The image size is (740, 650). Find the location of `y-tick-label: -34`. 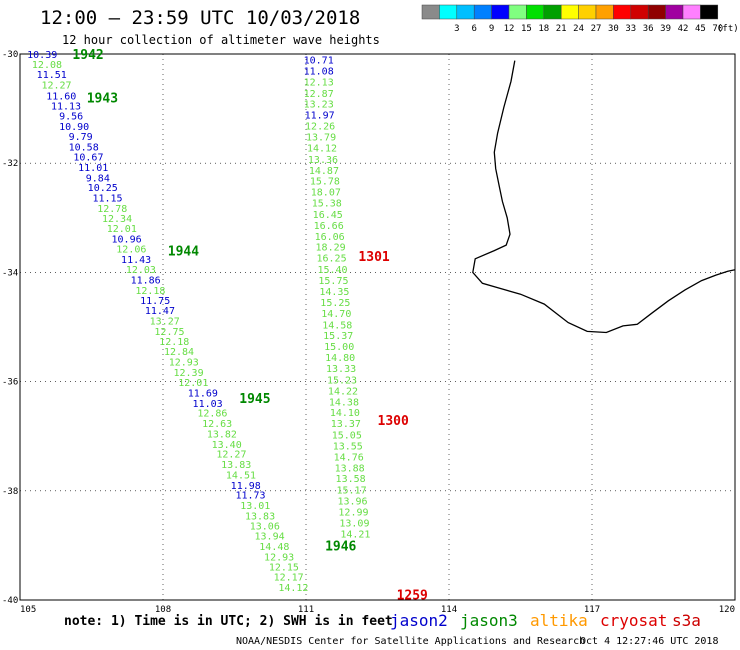

y-tick-label: -34 is located at coordinates (10, 273).